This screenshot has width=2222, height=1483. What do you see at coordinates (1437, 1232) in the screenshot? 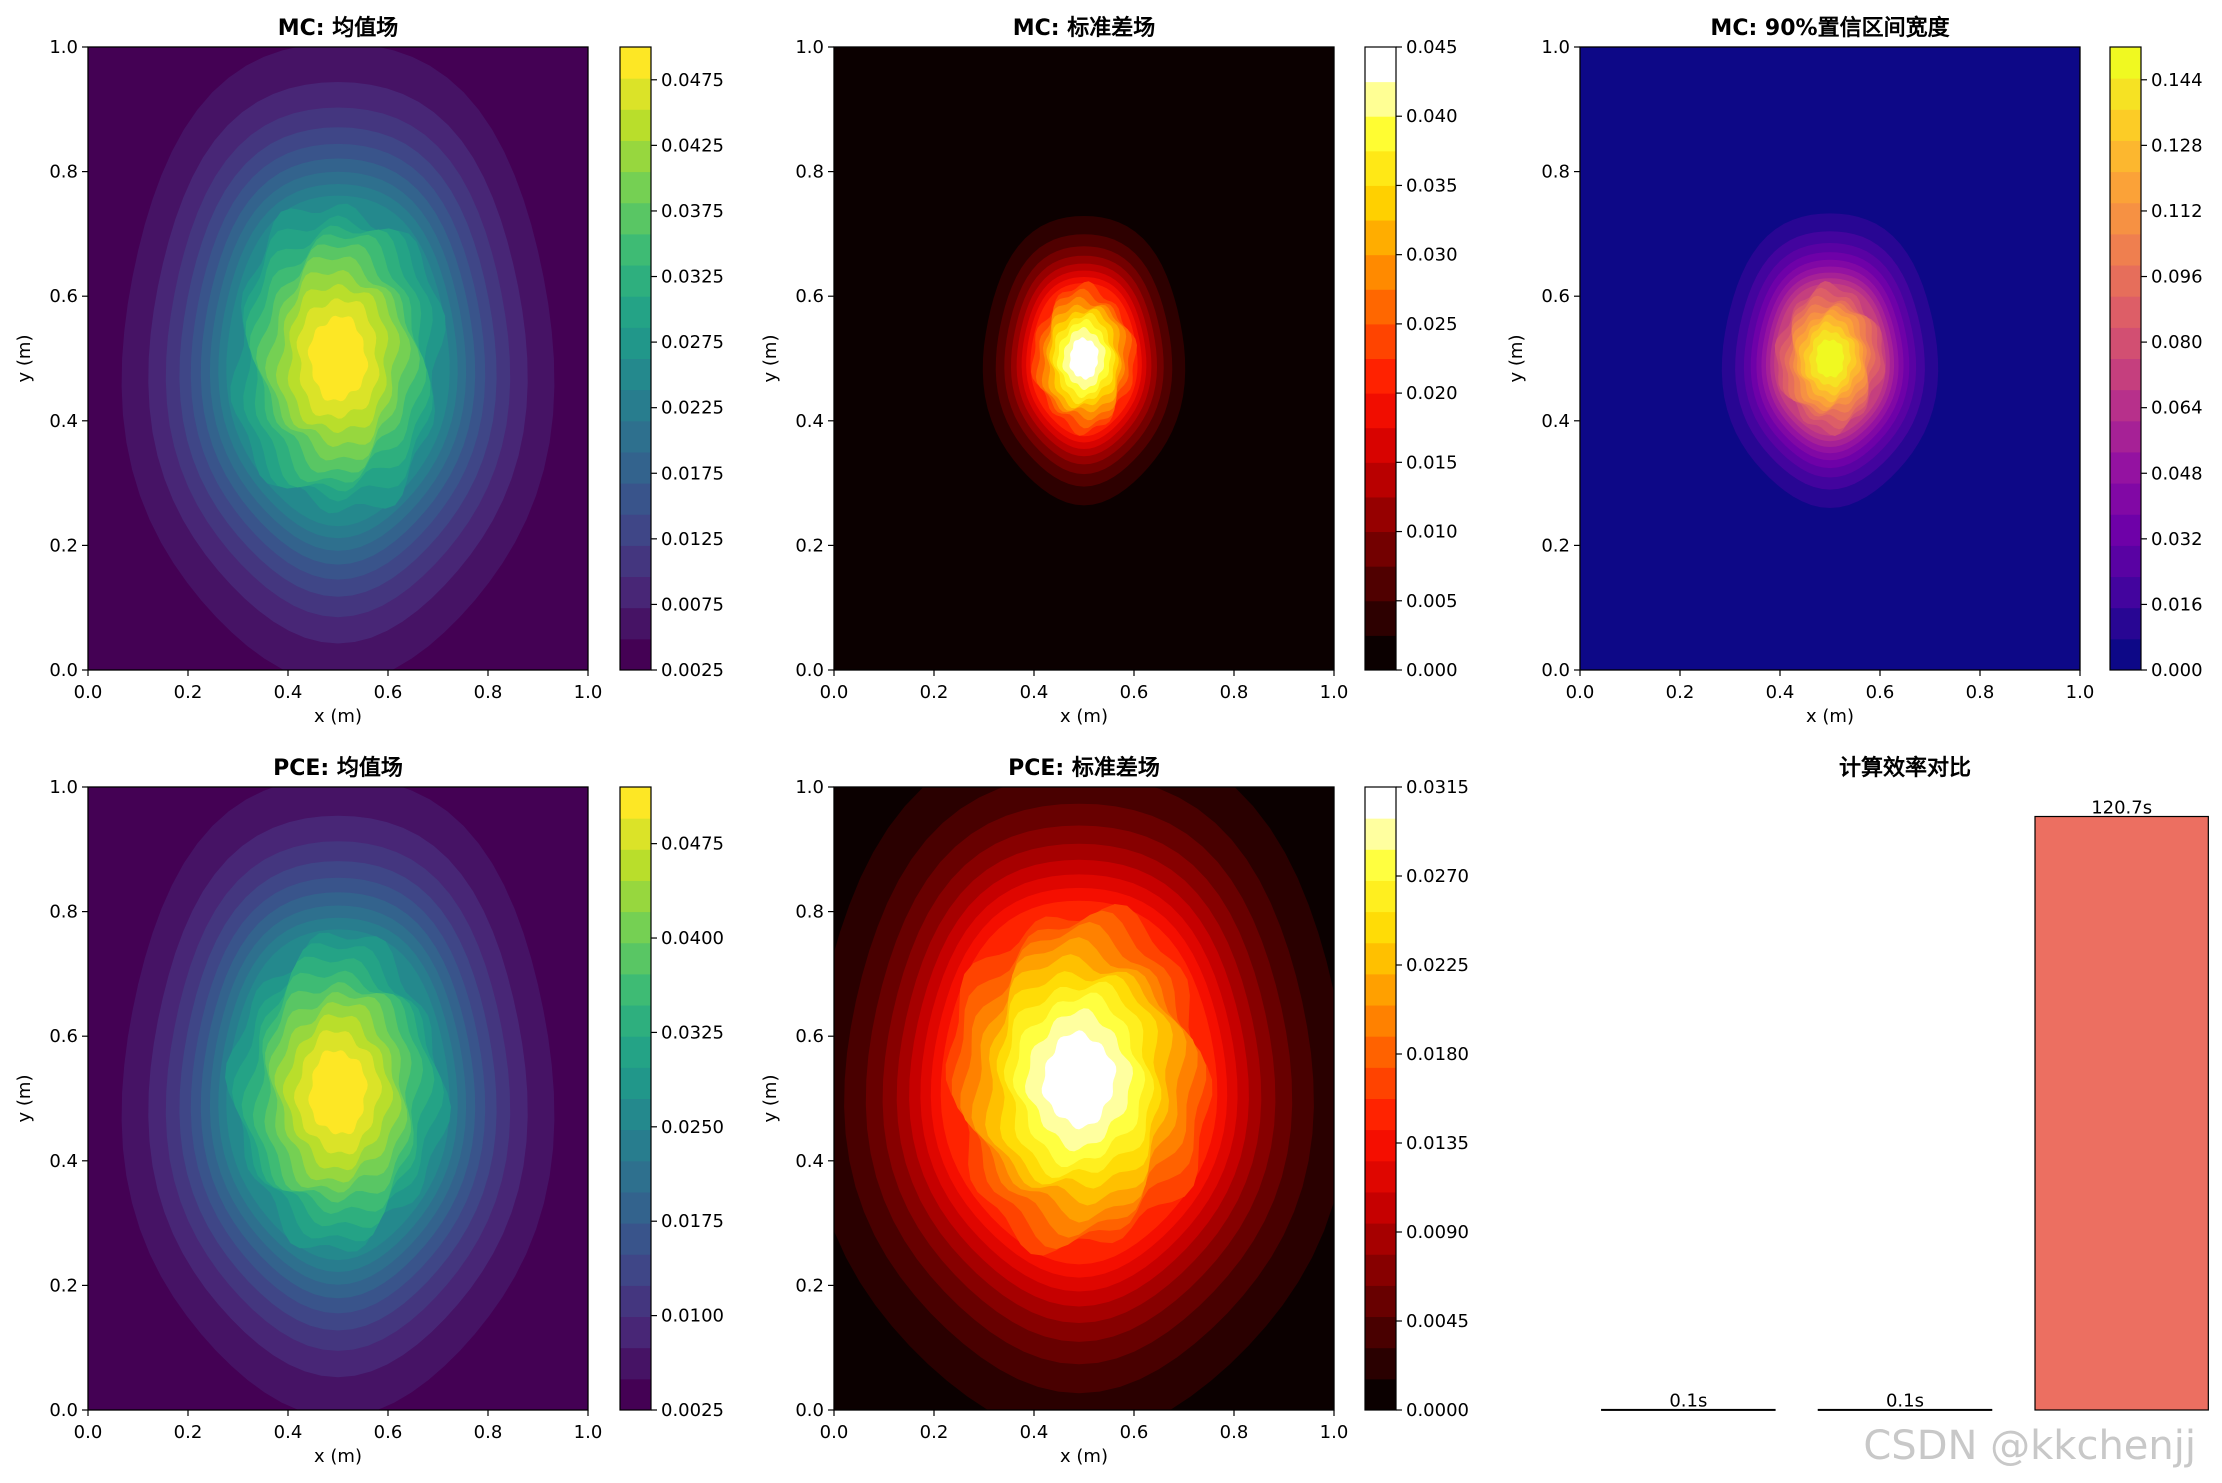
I see `colorbar-tick-label: 0.0090` at bounding box center [1437, 1232].